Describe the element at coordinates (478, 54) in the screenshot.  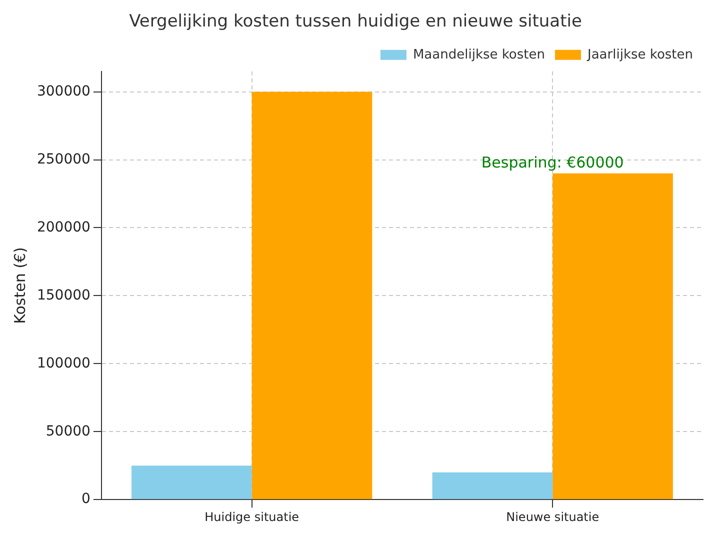
I see `legend-label: Maandelijkse kosten` at that location.